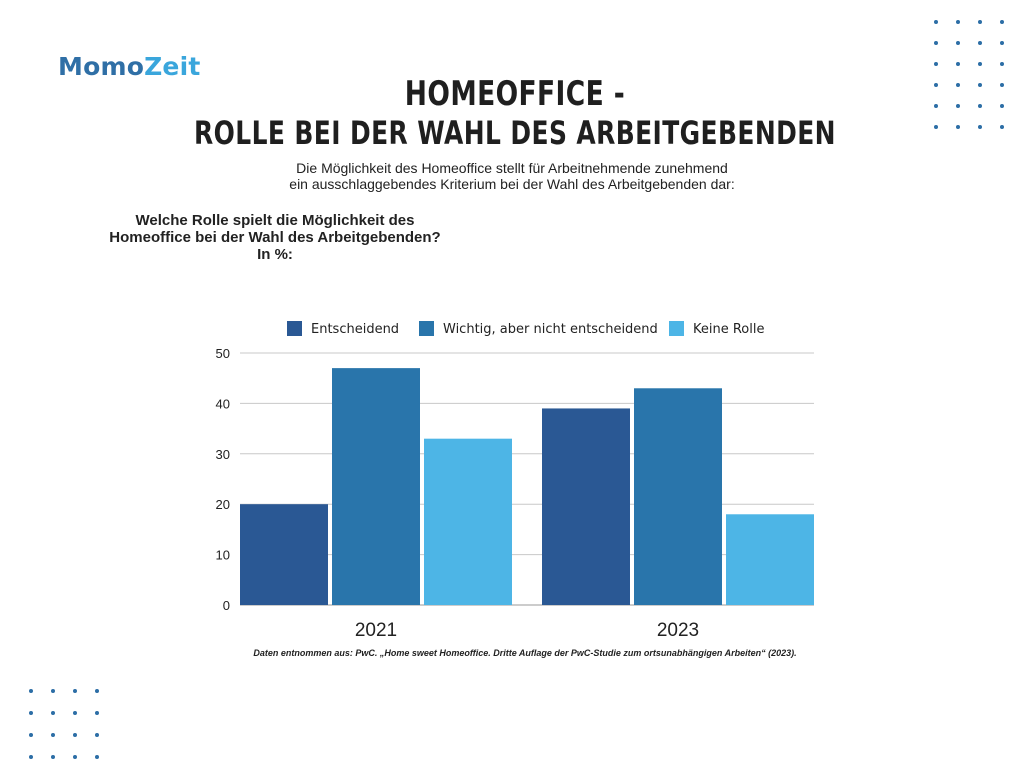 This screenshot has height=769, width=1024. What do you see at coordinates (223, 403) in the screenshot?
I see `y-tick-label: 40` at bounding box center [223, 403].